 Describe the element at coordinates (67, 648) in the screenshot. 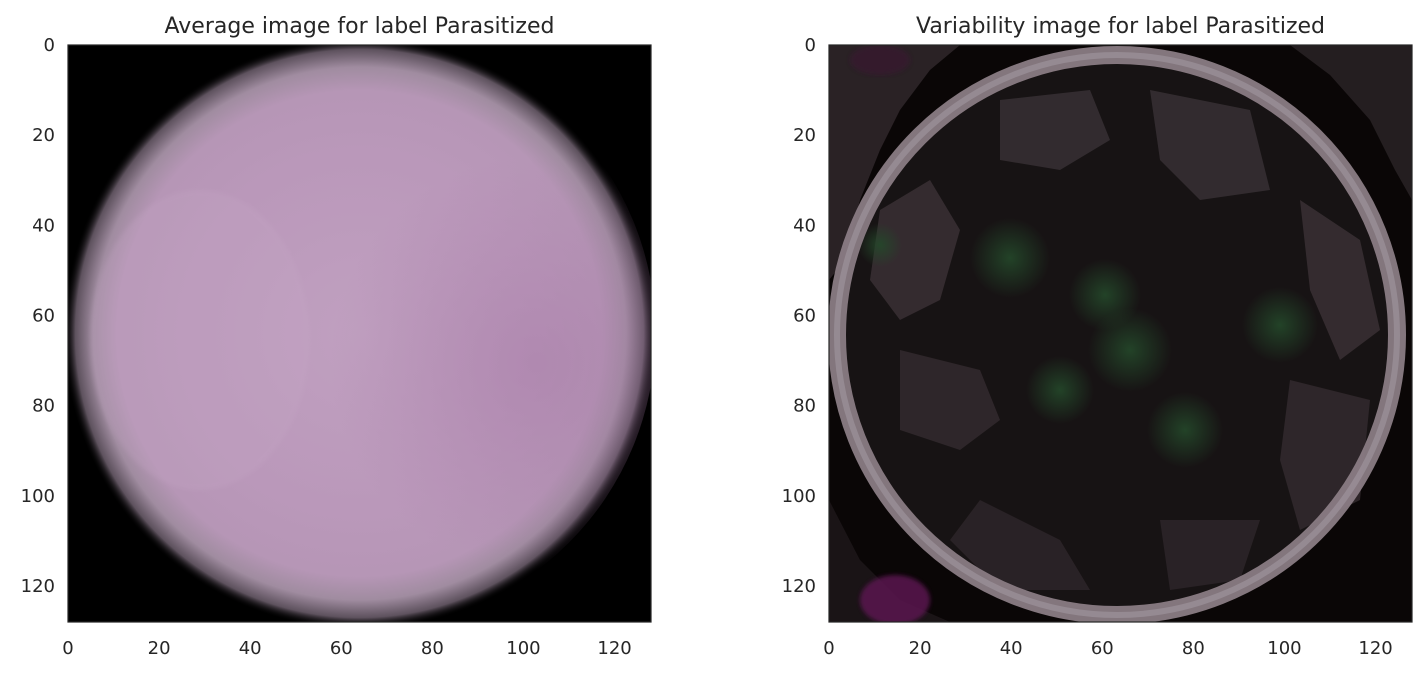

I see `average-x-tick-label: 0` at that location.